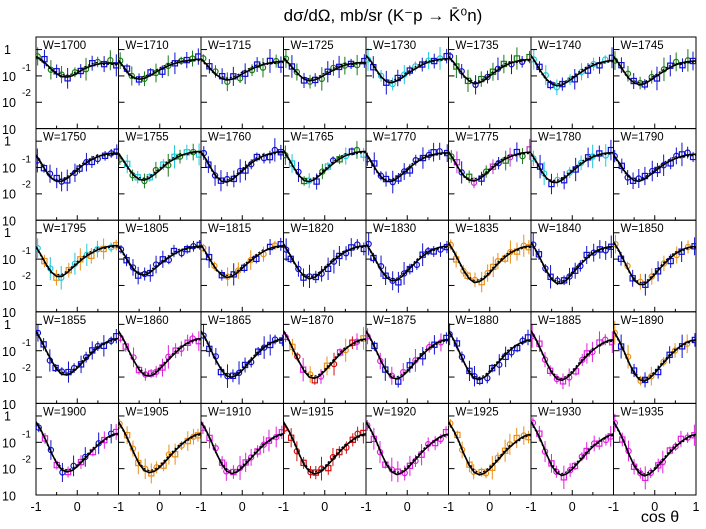  Describe the element at coordinates (325, 266) in the screenshot. I see `panel: W=1820` at that location.